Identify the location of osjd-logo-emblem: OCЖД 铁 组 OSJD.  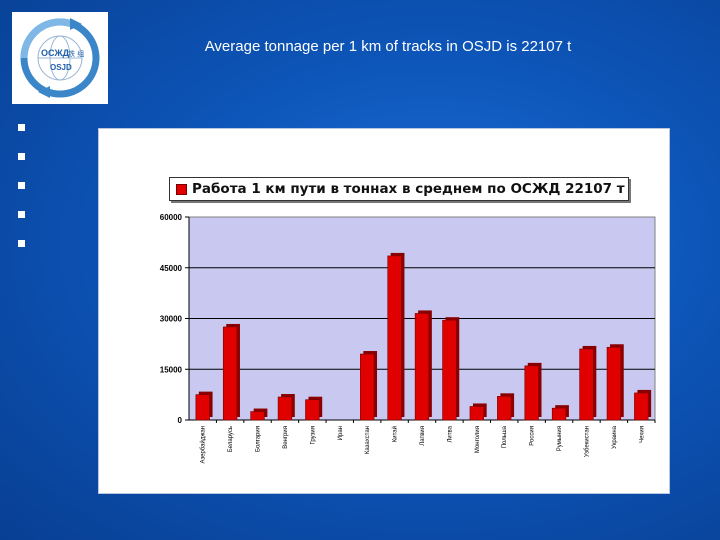
(60, 58).